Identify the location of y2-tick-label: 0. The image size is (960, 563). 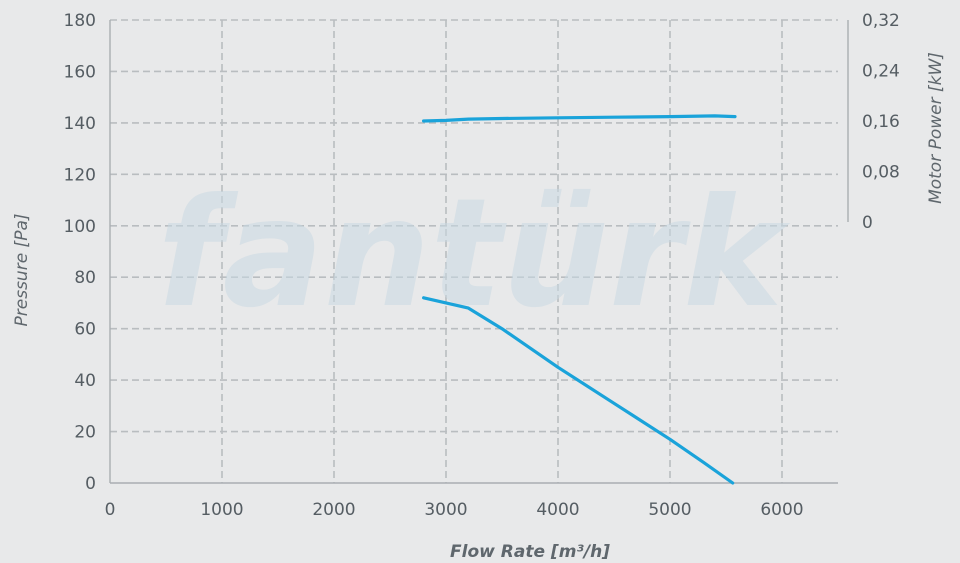
(867, 223).